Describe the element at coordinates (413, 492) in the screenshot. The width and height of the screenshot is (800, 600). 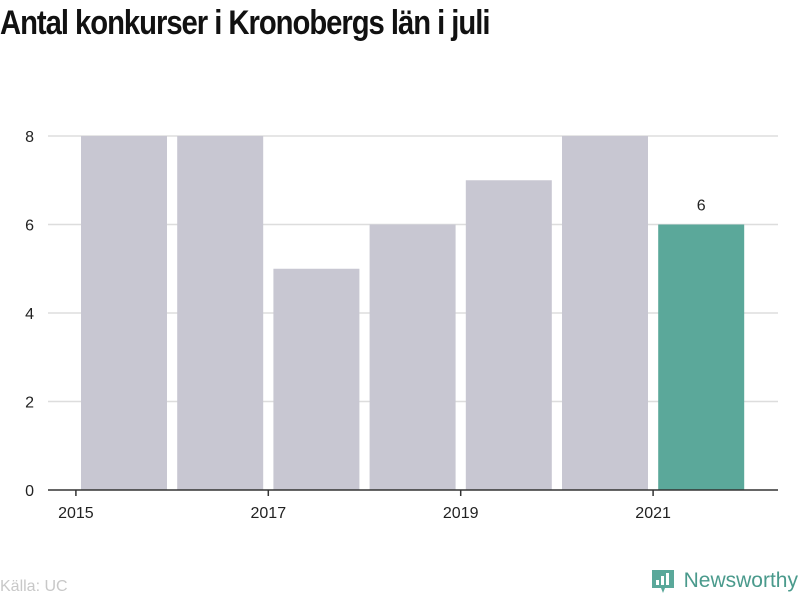
I see `axes` at that location.